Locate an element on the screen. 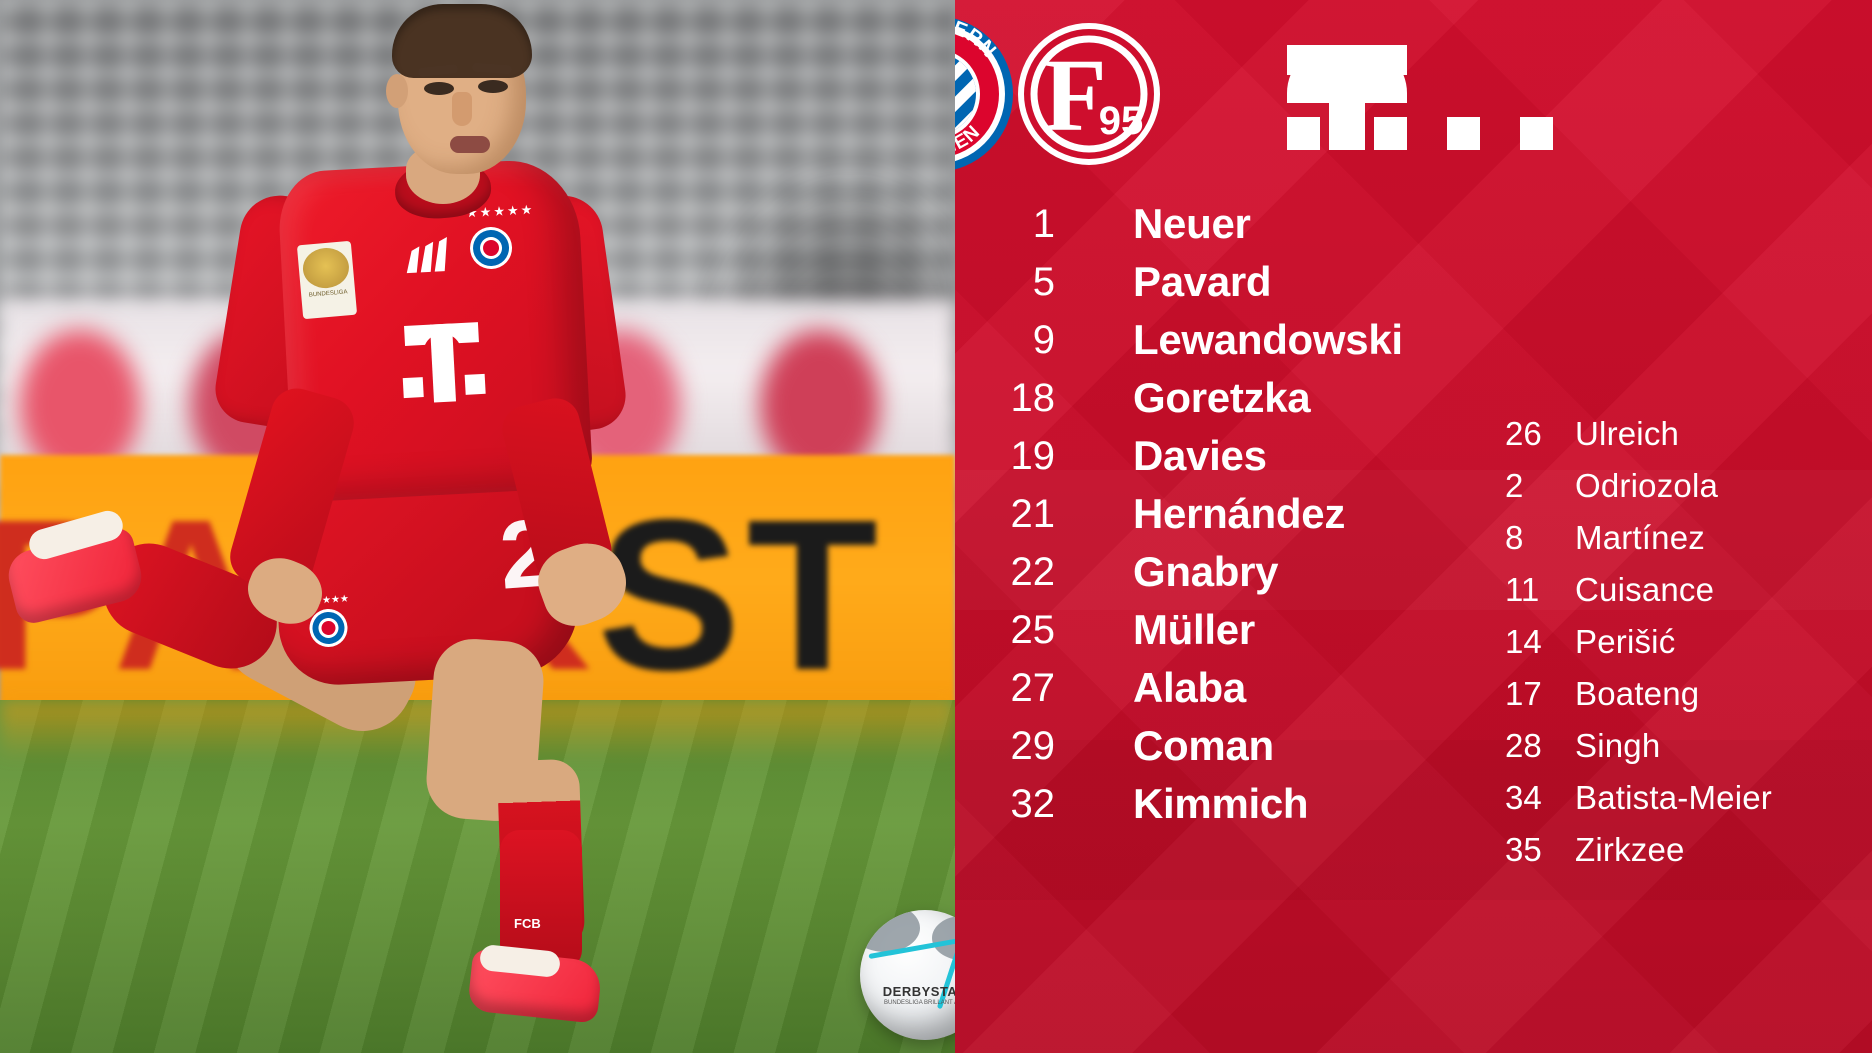 Image resolution: width=1872 pixels, height=1053 pixels. ball-brand-text: DERBYSTAR is located at coordinates (918, 991).